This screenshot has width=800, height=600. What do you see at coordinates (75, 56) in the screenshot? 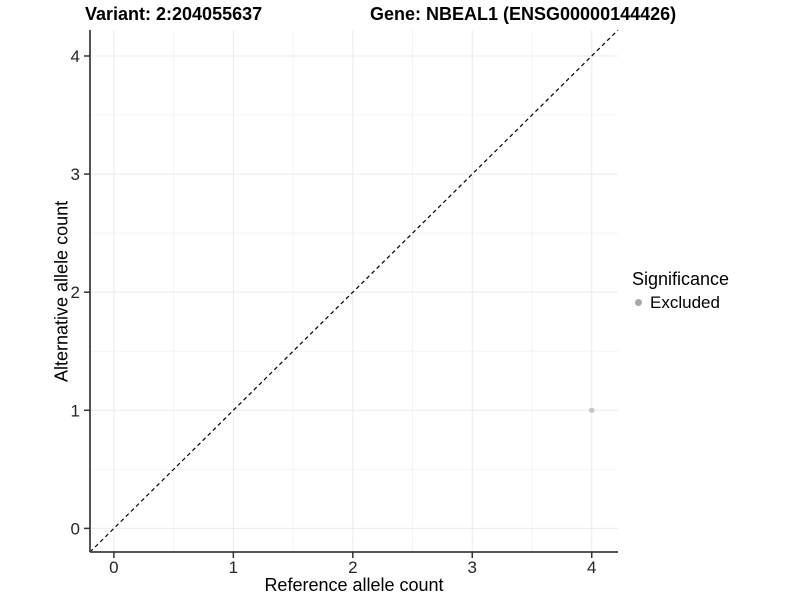
I see `y-tick-label: 4` at bounding box center [75, 56].